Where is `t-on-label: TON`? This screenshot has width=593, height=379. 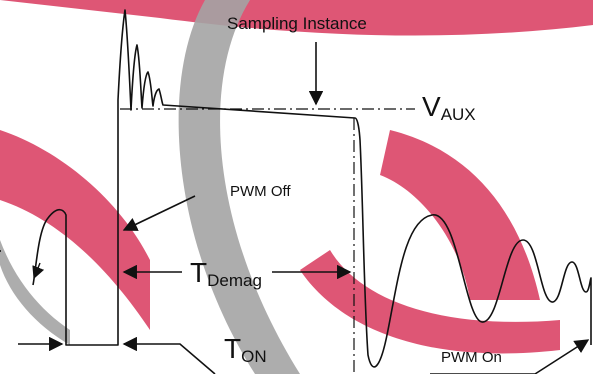 t-on-label: TON is located at coordinates (245, 349).